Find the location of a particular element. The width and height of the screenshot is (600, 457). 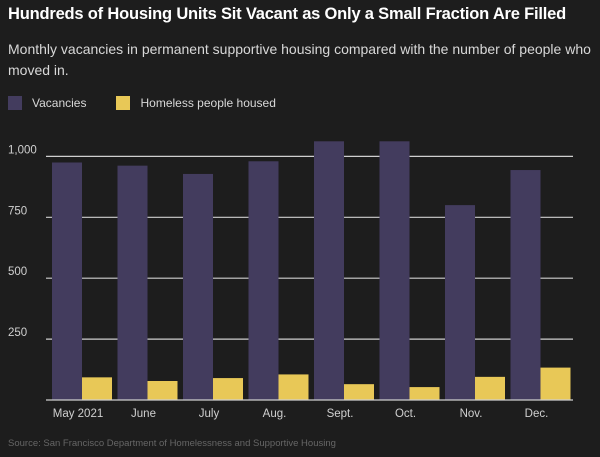

y-tick-label: 500 is located at coordinates (17, 272).